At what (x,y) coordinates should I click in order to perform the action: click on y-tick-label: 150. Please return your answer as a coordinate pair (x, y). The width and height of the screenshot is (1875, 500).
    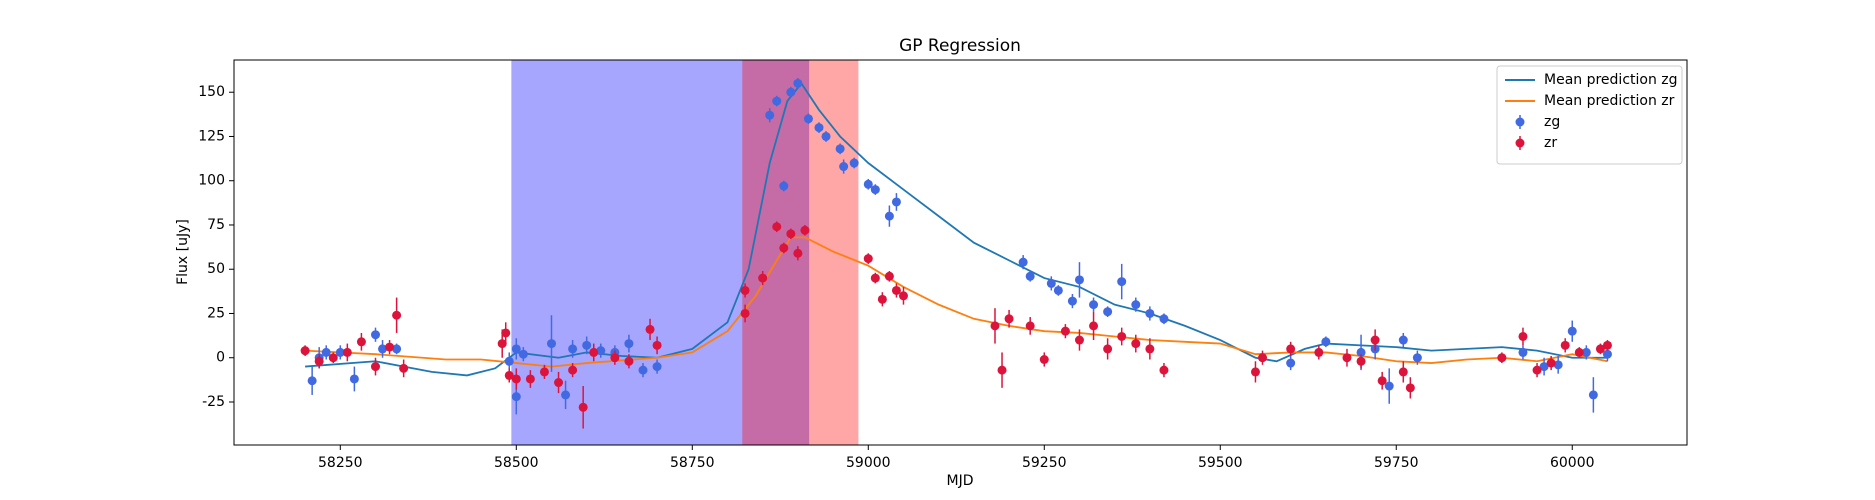
    Looking at the image, I should click on (211, 92).